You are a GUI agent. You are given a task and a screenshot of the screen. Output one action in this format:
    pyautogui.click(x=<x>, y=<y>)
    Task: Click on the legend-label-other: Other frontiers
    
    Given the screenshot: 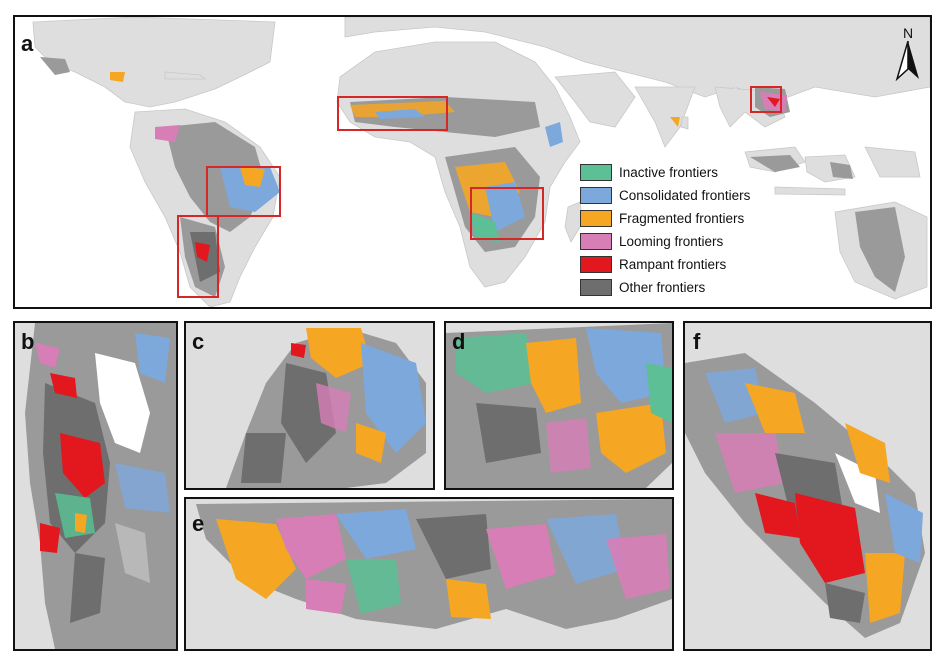 What is the action you would take?
    pyautogui.click(x=662, y=287)
    